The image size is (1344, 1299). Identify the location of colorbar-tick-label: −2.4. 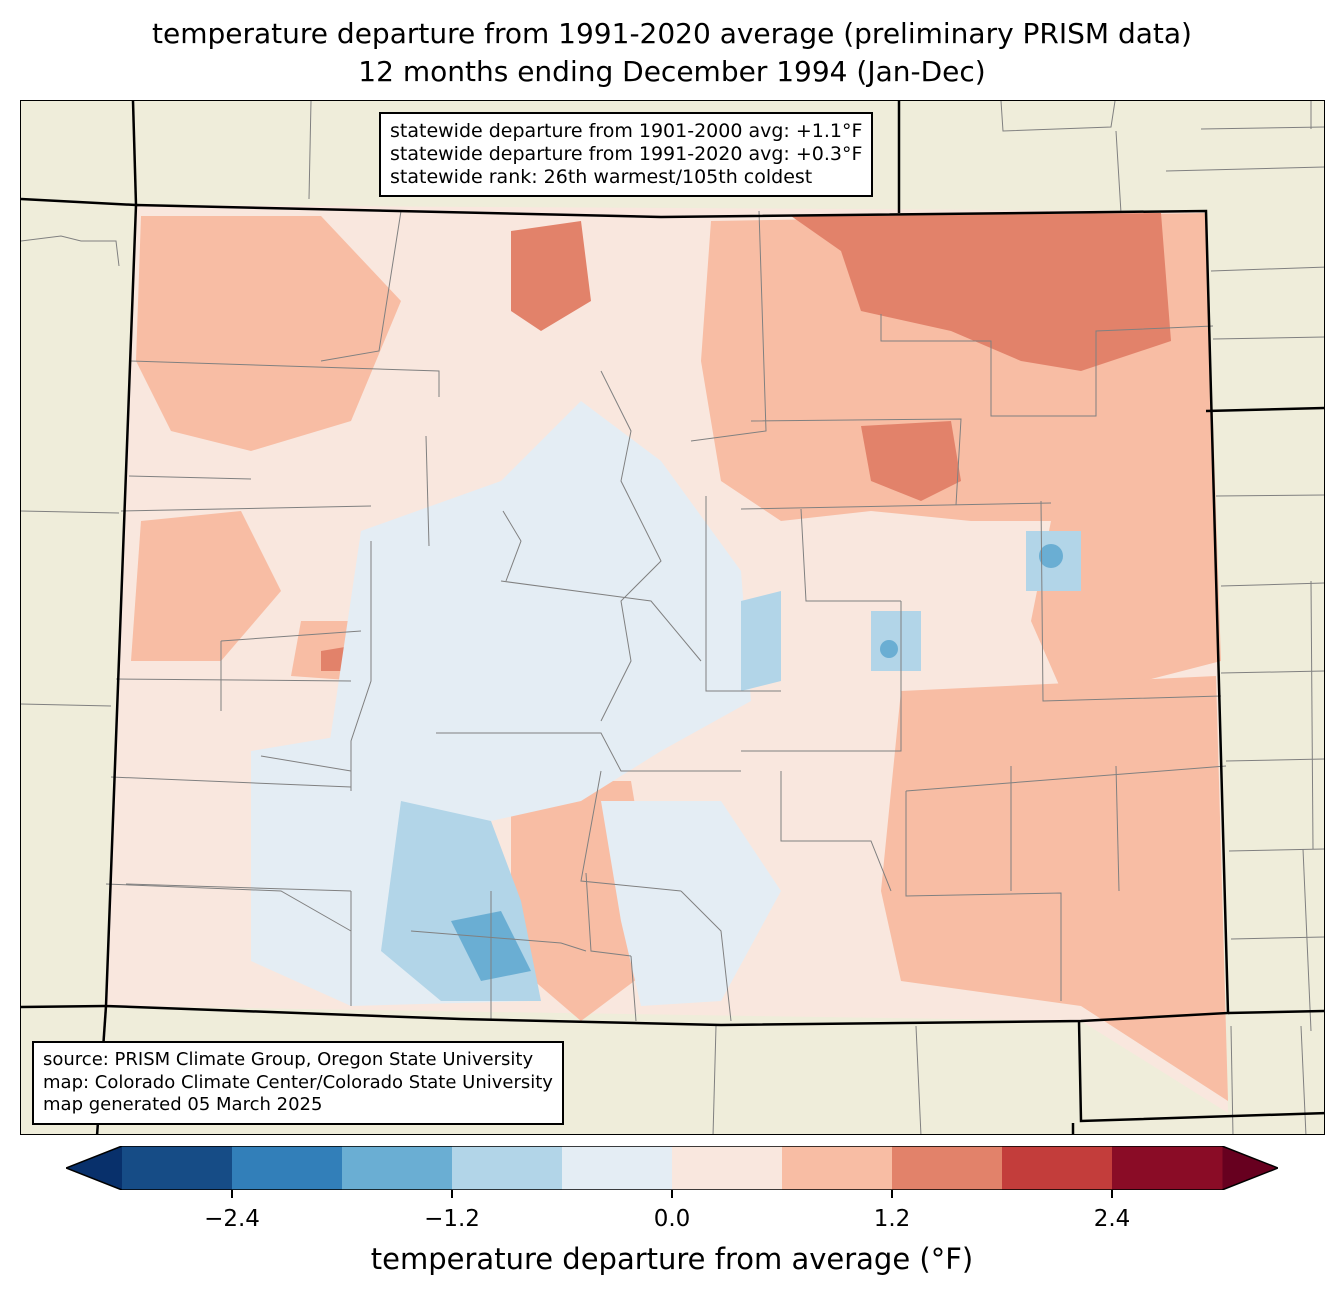
(232, 1219).